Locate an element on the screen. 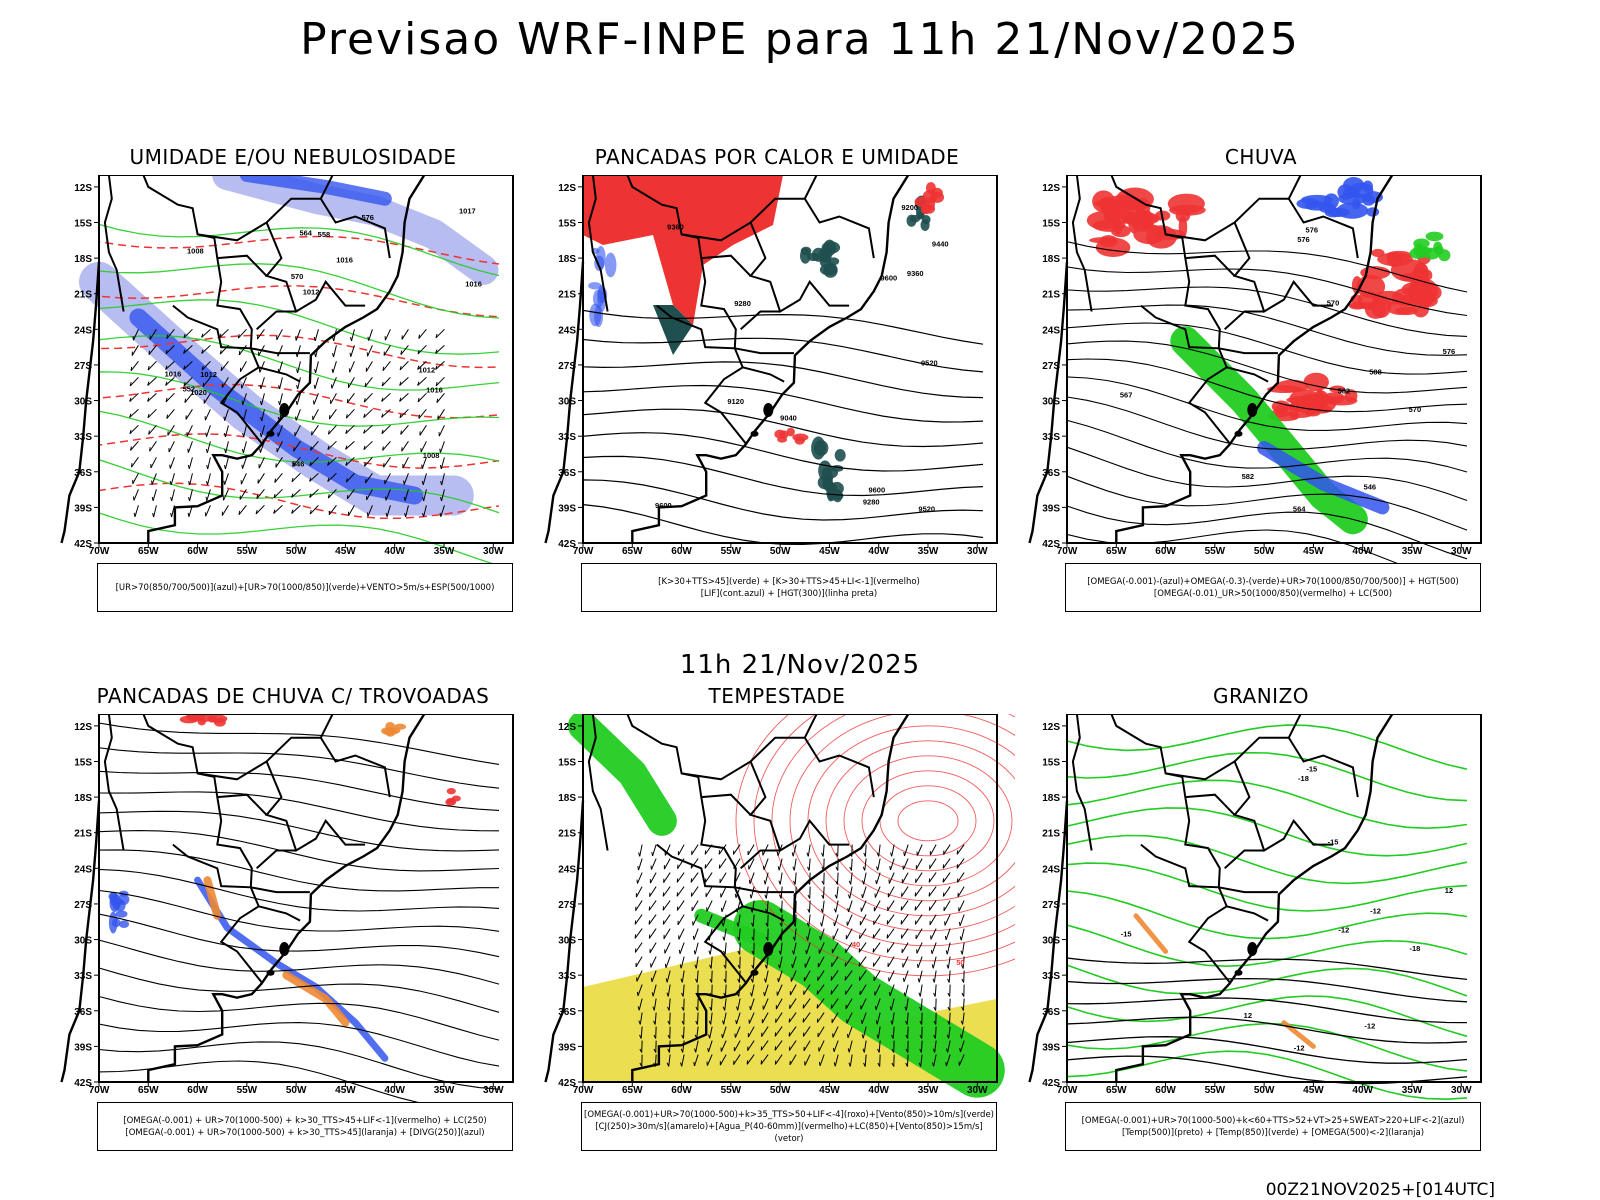 This screenshot has width=1600, height=1200. lat-label: 33S is located at coordinates (567, 437).